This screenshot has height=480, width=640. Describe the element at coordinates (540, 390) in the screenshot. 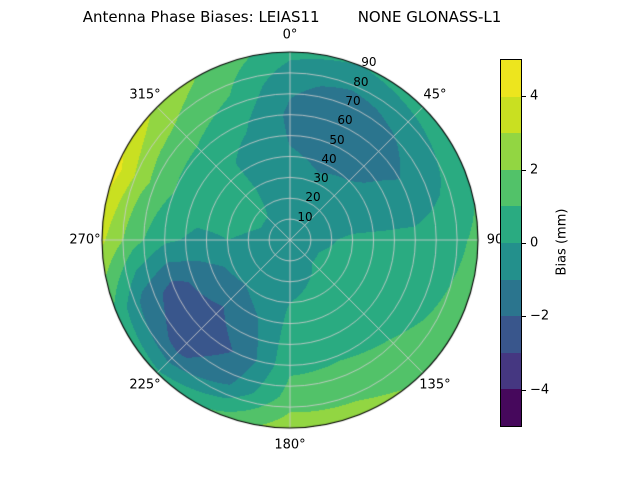

I see `colorbar-tick-label--4: −4` at that location.